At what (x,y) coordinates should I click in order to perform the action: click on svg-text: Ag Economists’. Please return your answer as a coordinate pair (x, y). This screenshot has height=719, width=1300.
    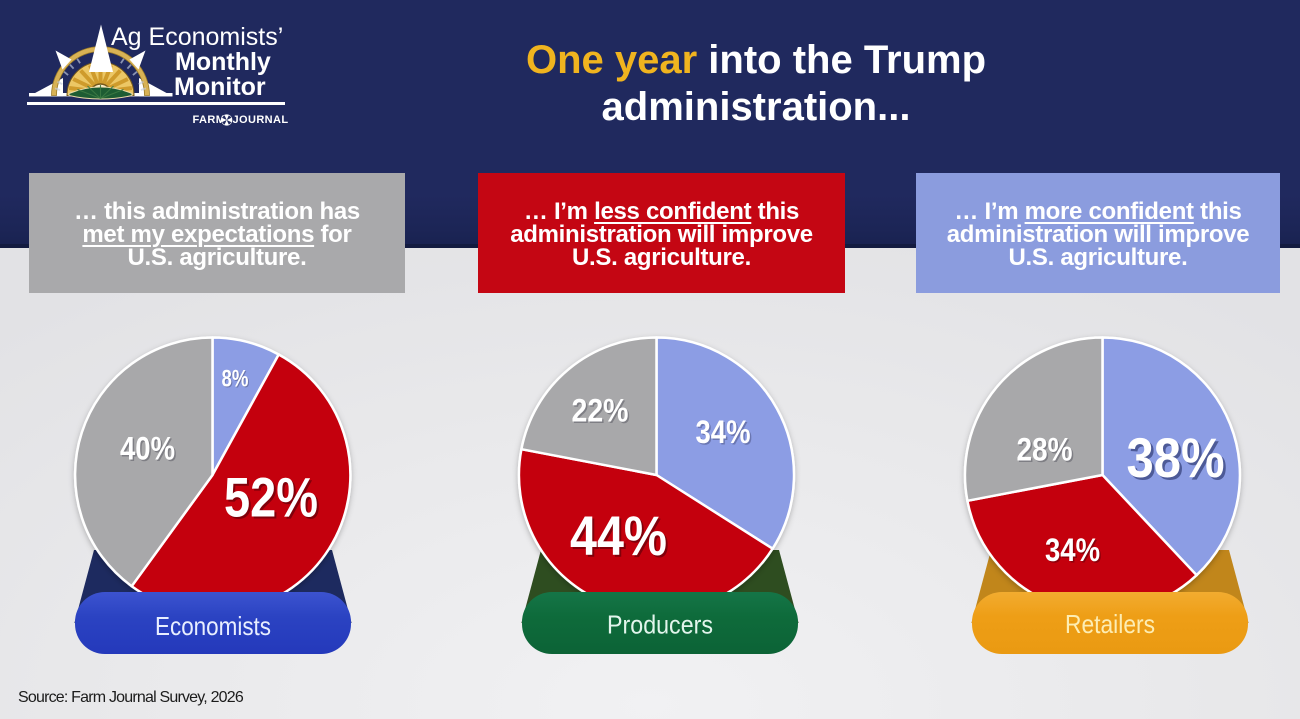
    Looking at the image, I should click on (197, 37).